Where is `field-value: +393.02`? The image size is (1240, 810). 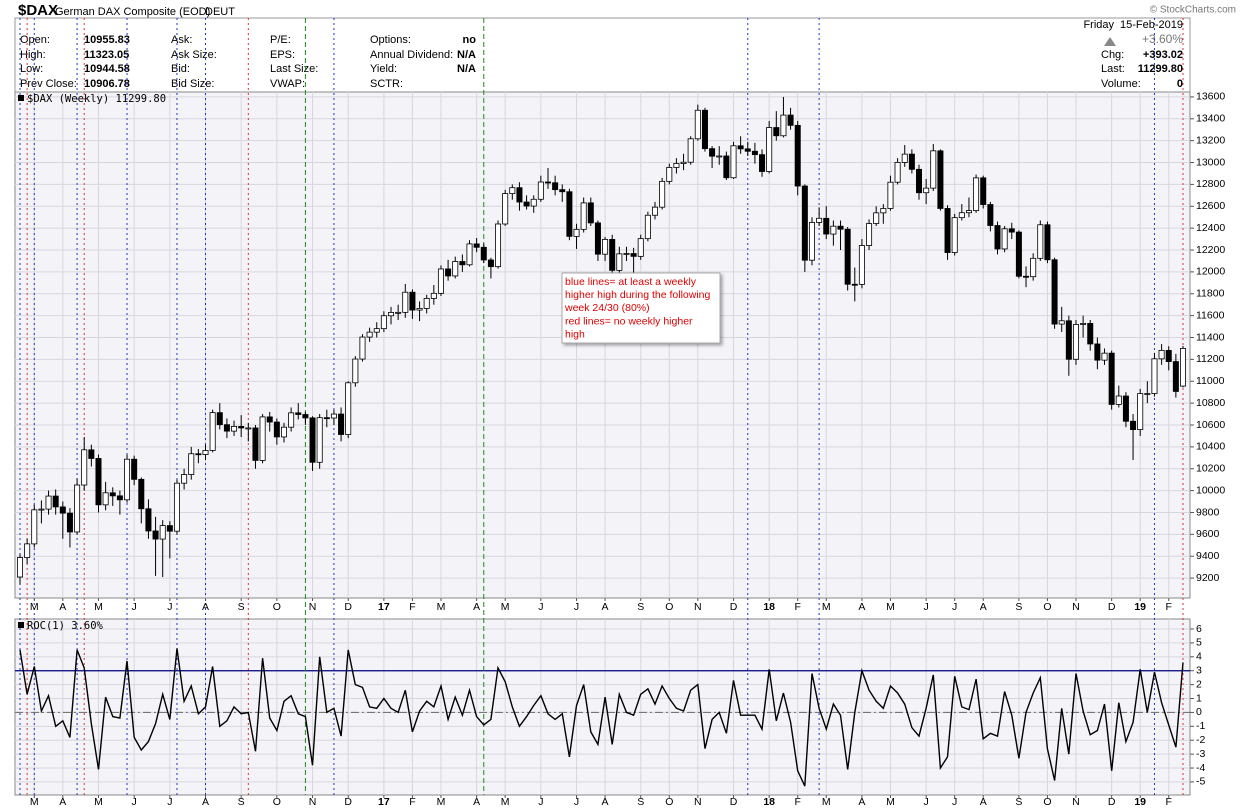 field-value: +393.02 is located at coordinates (1163, 55).